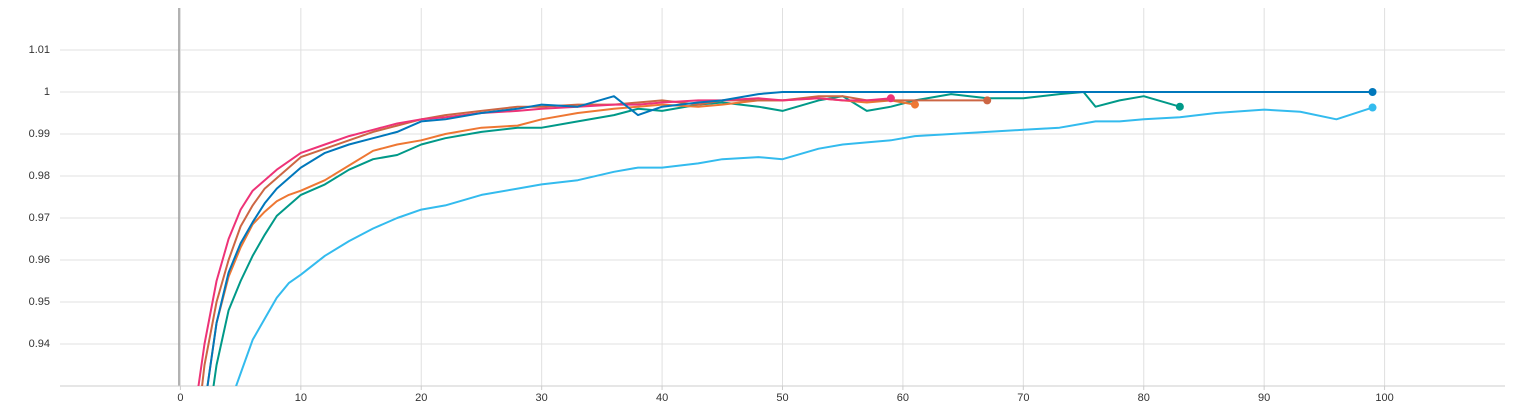  I want to click on x-tick-label: 50, so click(782, 398).